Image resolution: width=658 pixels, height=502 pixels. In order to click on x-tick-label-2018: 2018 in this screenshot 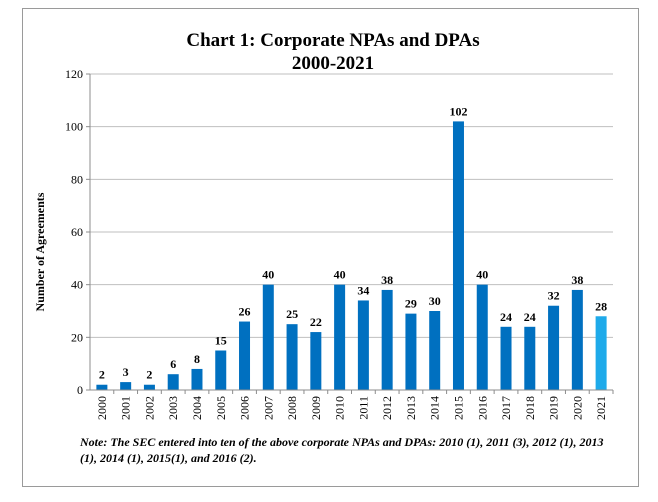, I will do `click(530, 408)`.